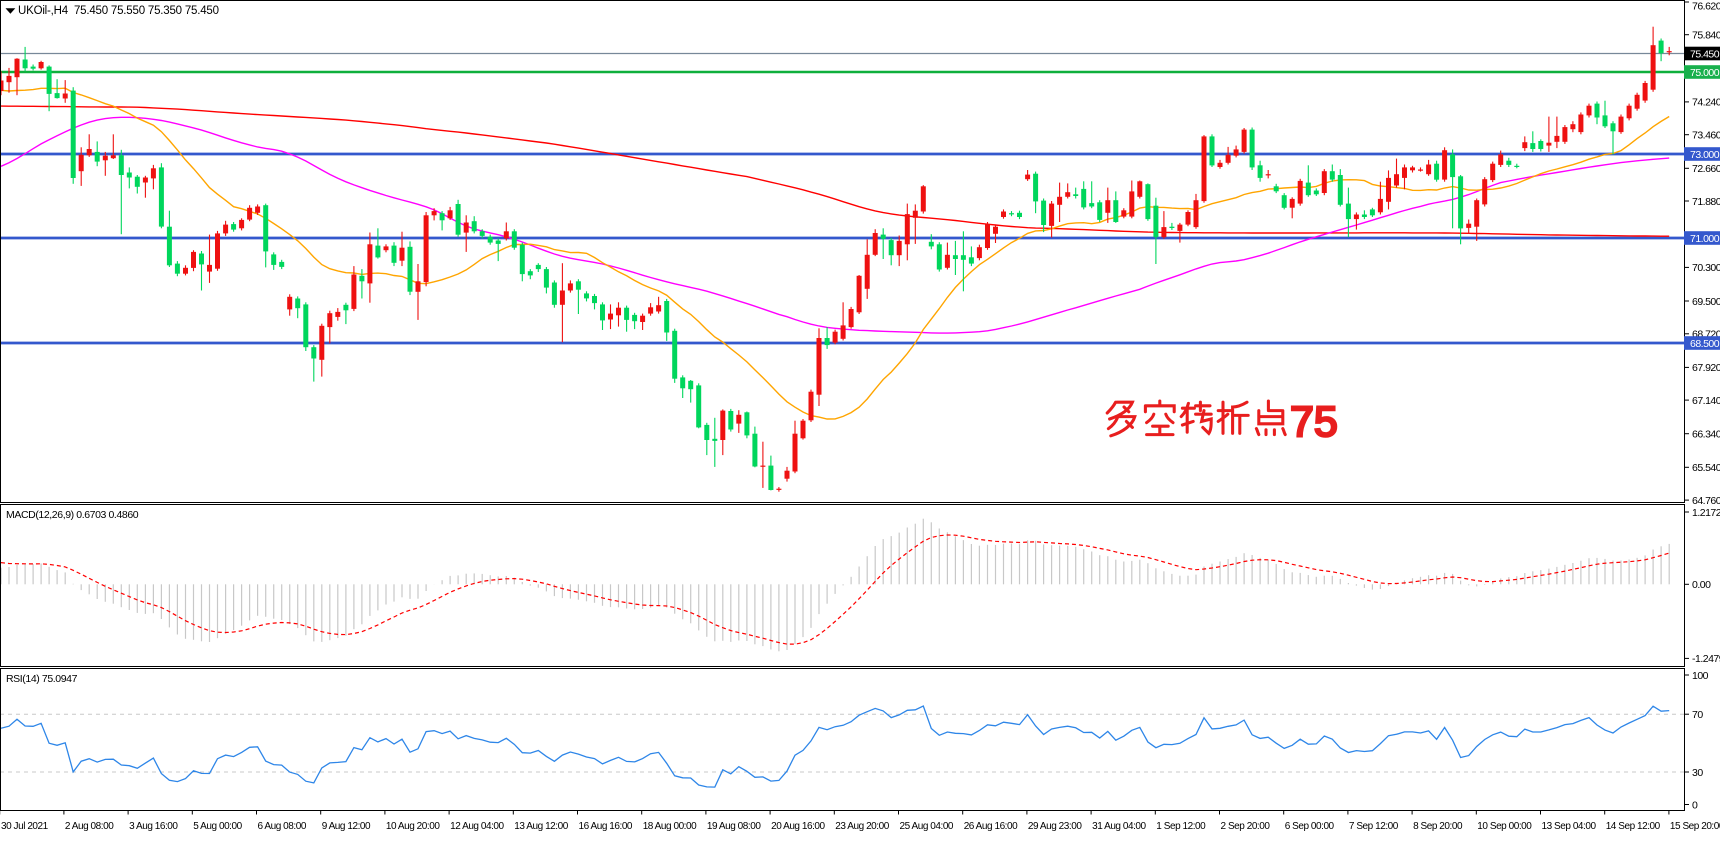  I want to click on svg-text: 70, so click(1697, 715).